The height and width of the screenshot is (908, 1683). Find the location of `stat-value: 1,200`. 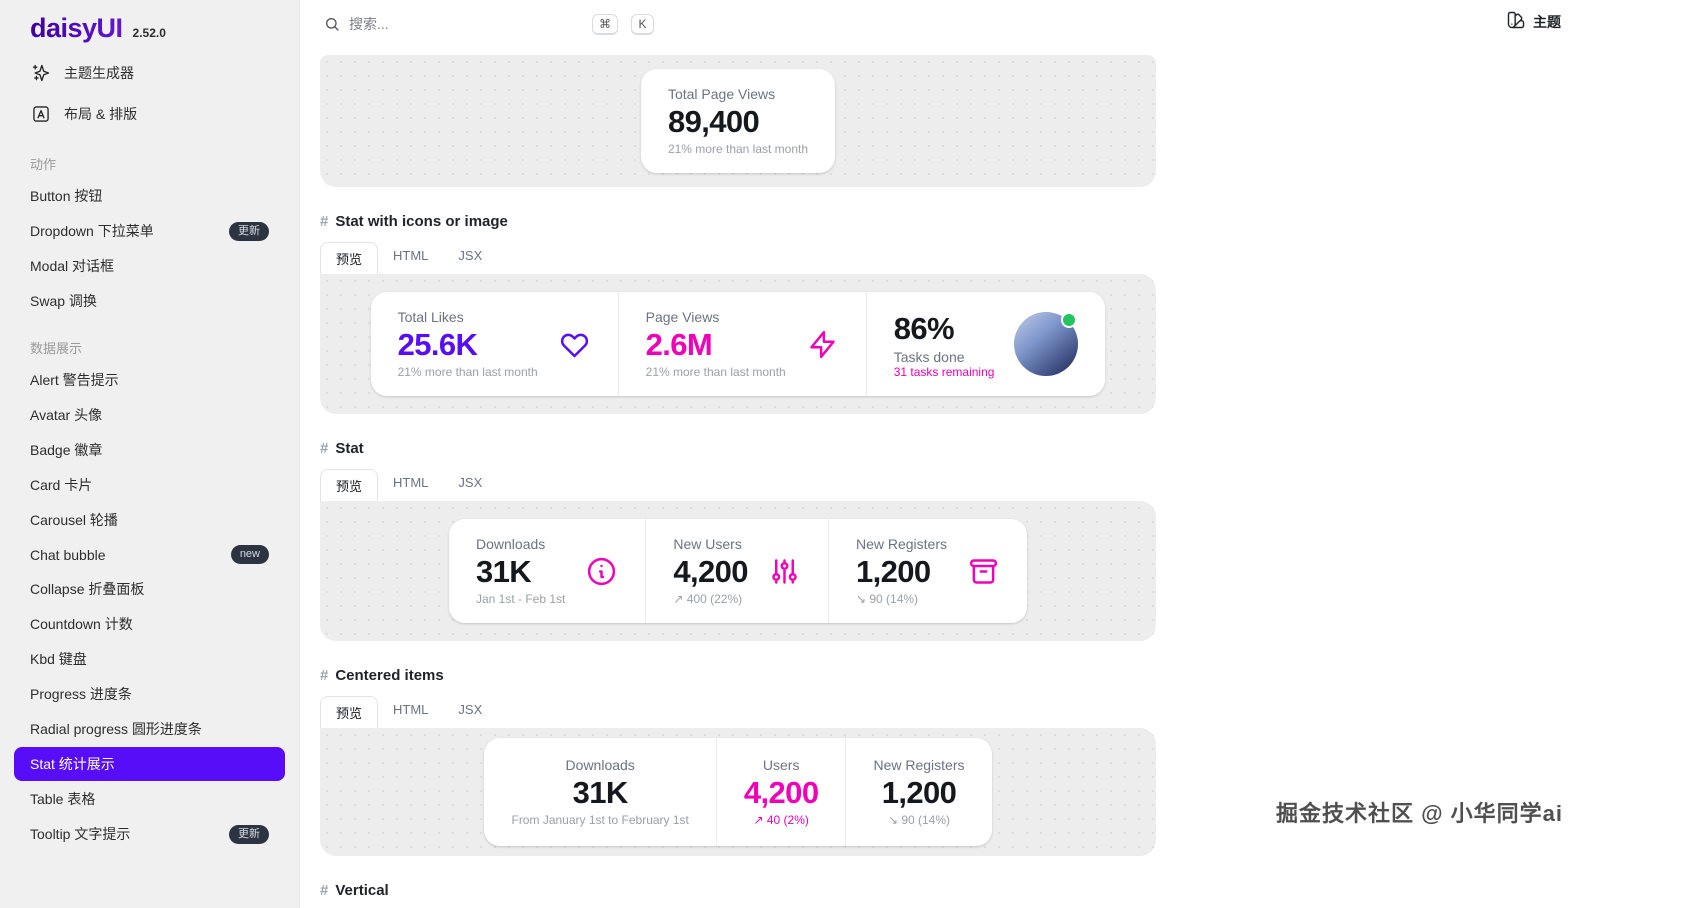

stat-value: 1,200 is located at coordinates (919, 792).